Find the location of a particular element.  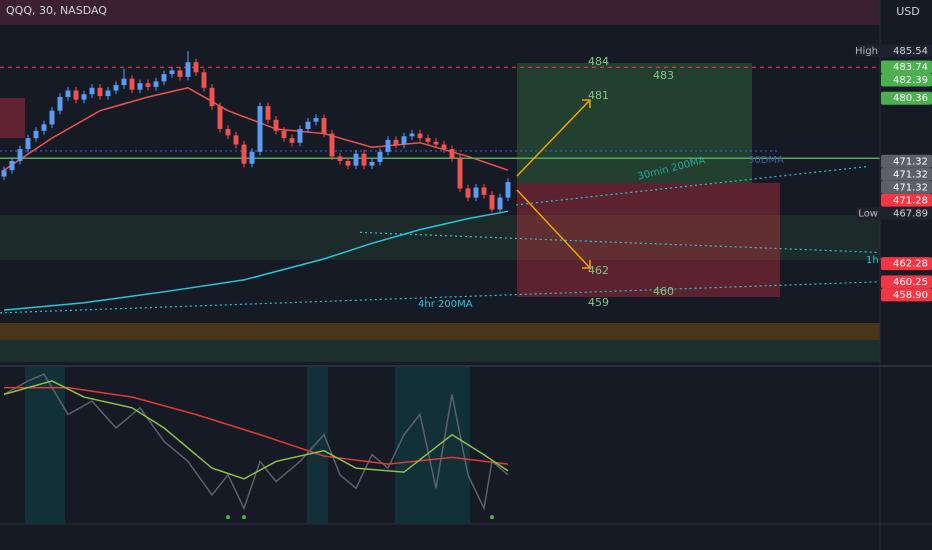

ma-label: 4hr 200MA is located at coordinates (445, 304).